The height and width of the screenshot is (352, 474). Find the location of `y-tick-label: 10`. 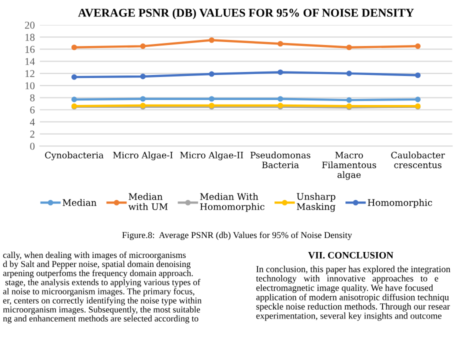

y-tick-label: 10 is located at coordinates (30, 86).